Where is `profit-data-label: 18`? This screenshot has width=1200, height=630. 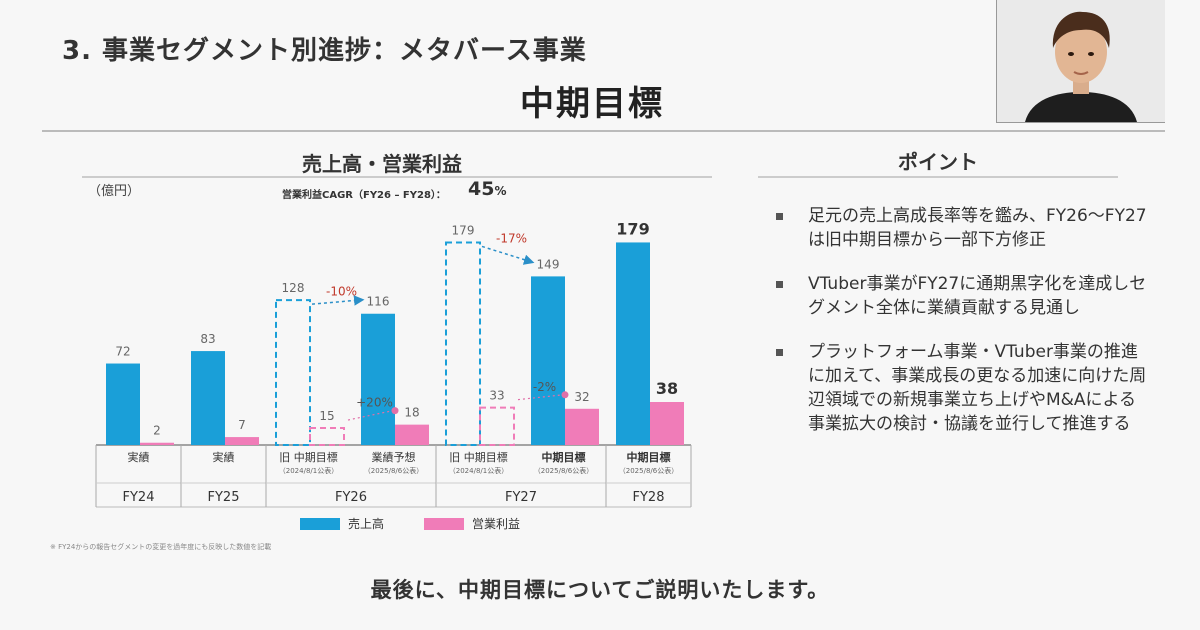 profit-data-label: 18 is located at coordinates (411, 413).